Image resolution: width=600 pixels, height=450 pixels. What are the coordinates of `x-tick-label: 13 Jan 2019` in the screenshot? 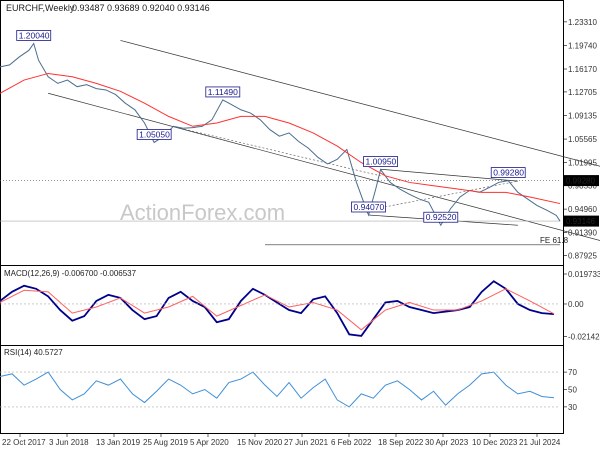 It's located at (118, 442).